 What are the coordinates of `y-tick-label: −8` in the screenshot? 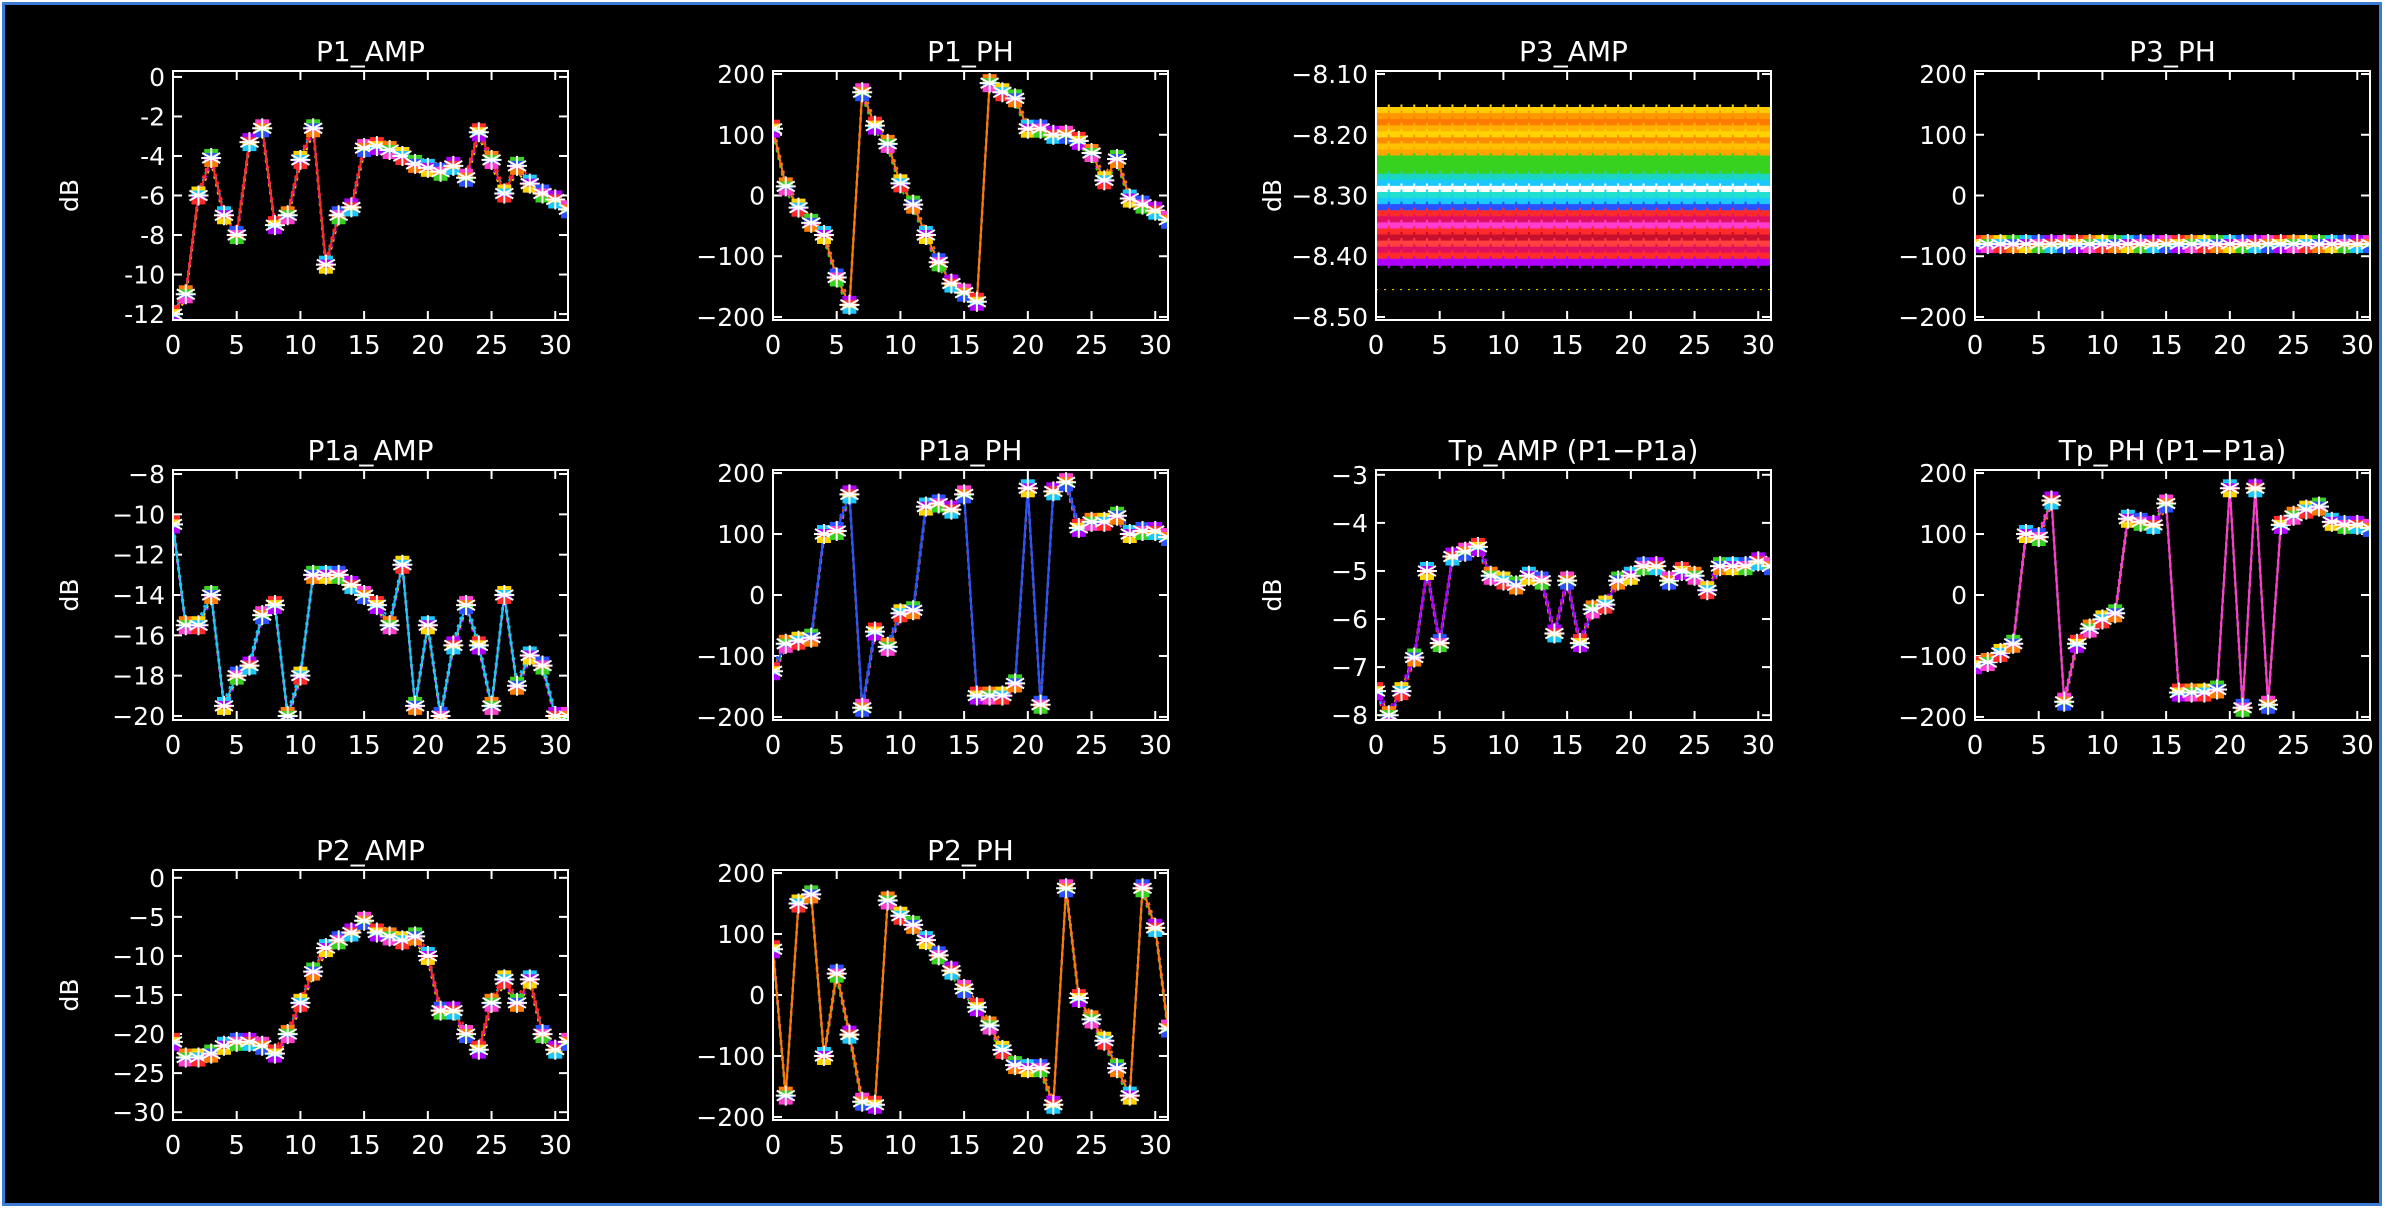 It's located at (1349, 715).